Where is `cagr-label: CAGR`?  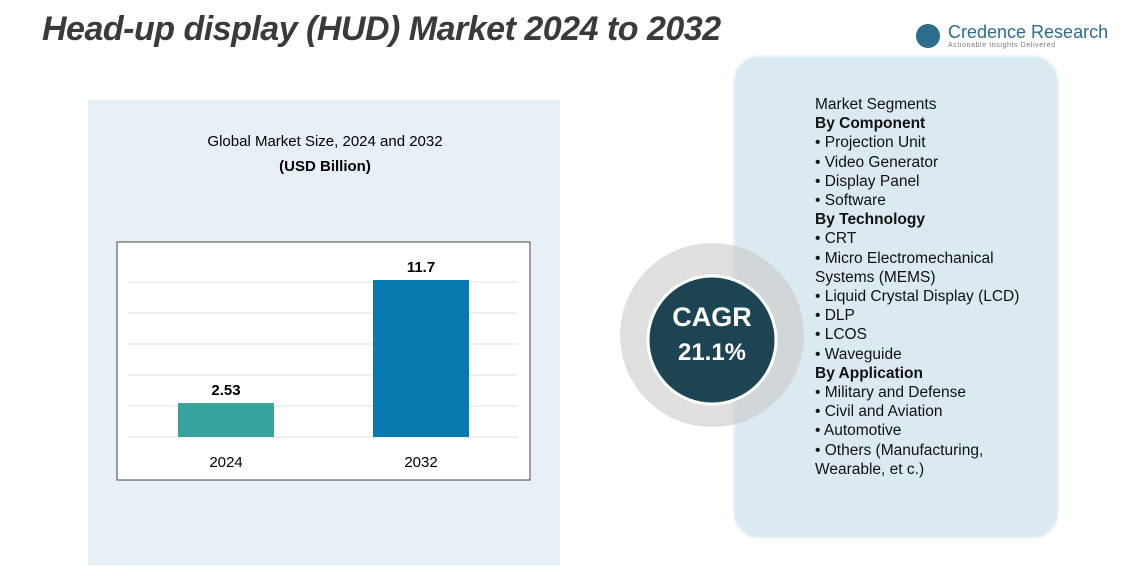 cagr-label: CAGR is located at coordinates (712, 317).